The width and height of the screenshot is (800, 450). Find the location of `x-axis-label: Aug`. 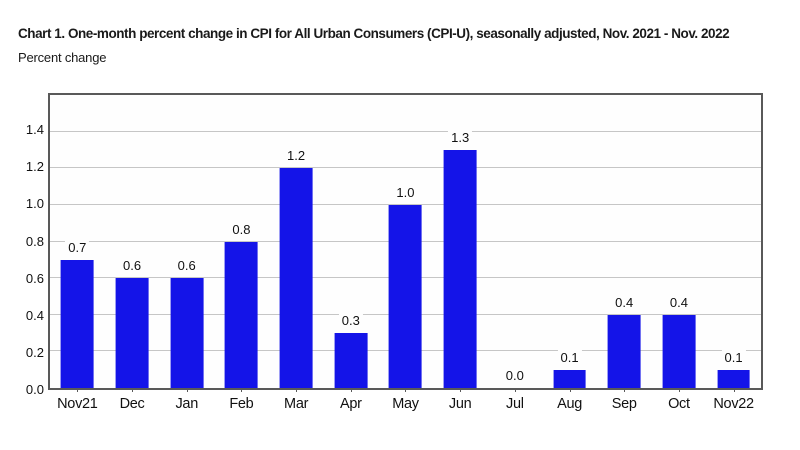

x-axis-label: Aug is located at coordinates (569, 404).